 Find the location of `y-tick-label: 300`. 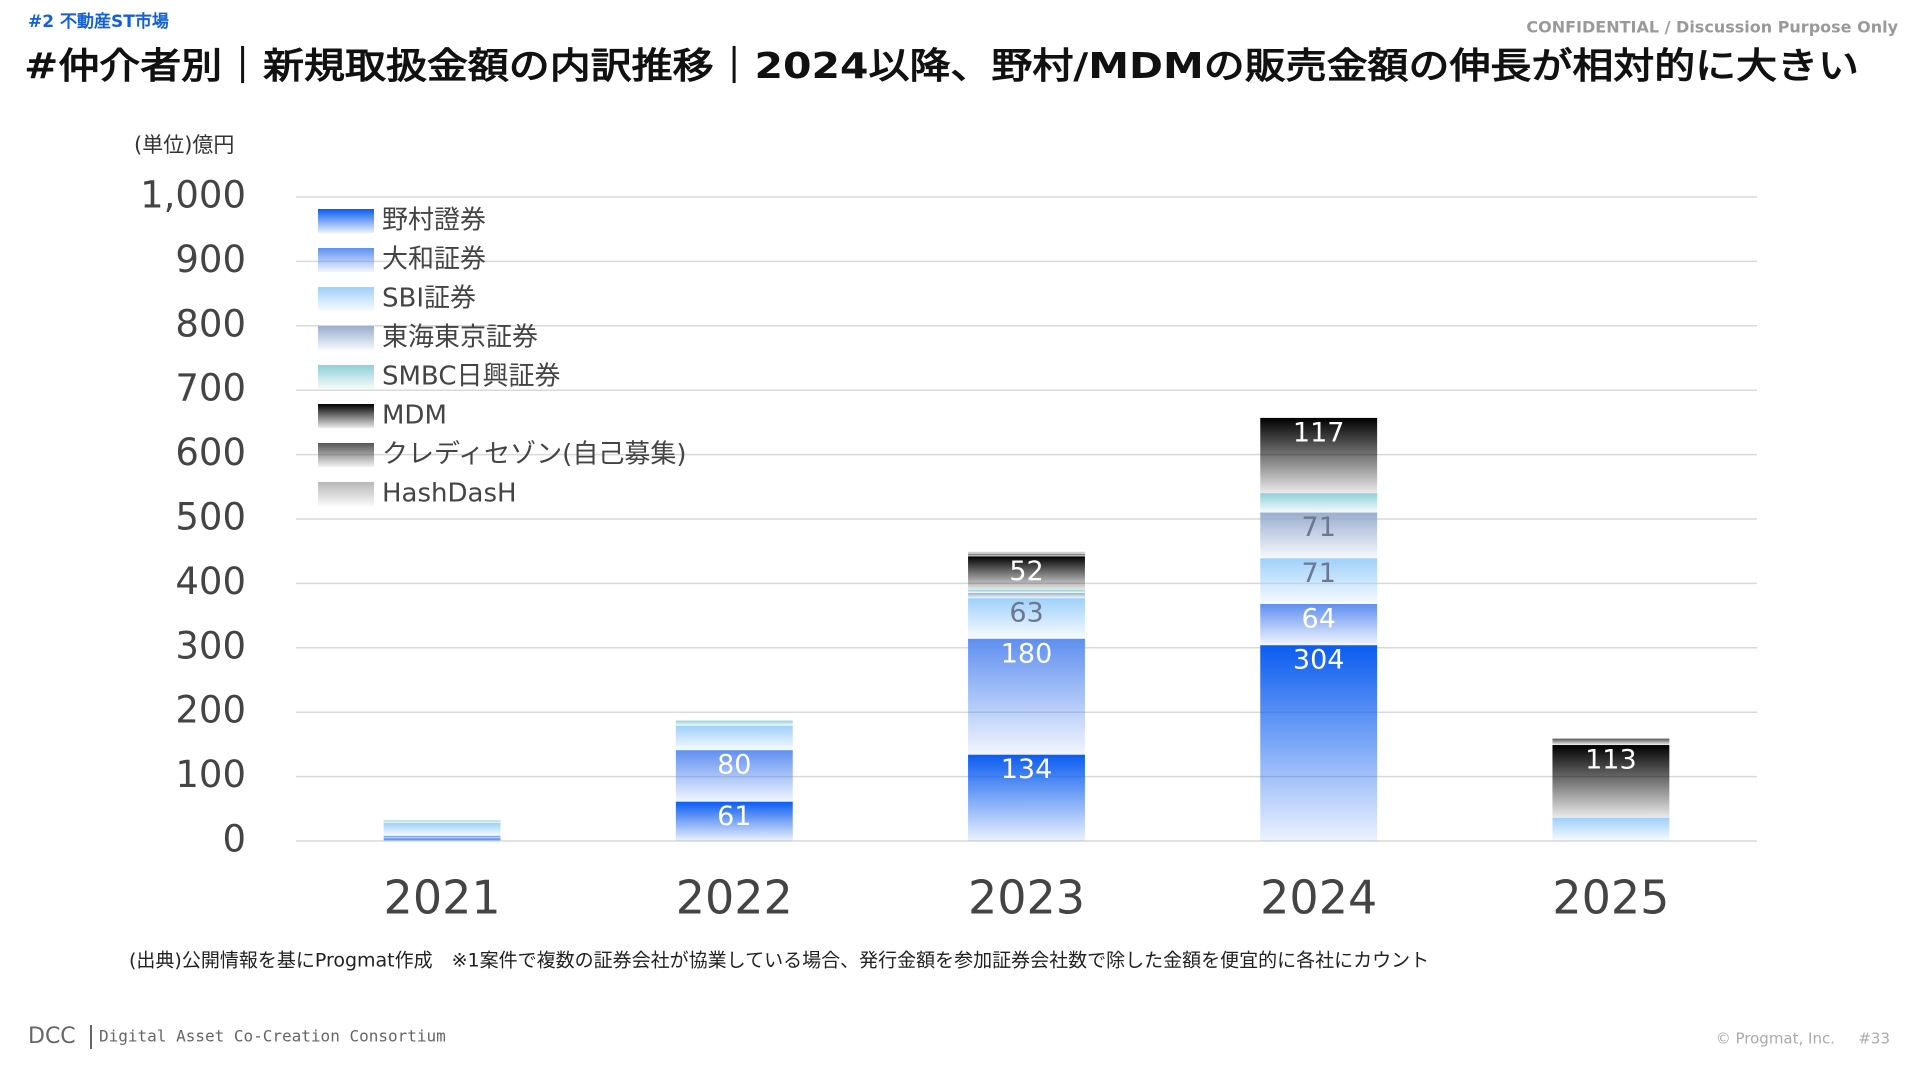

y-tick-label: 300 is located at coordinates (210, 645).